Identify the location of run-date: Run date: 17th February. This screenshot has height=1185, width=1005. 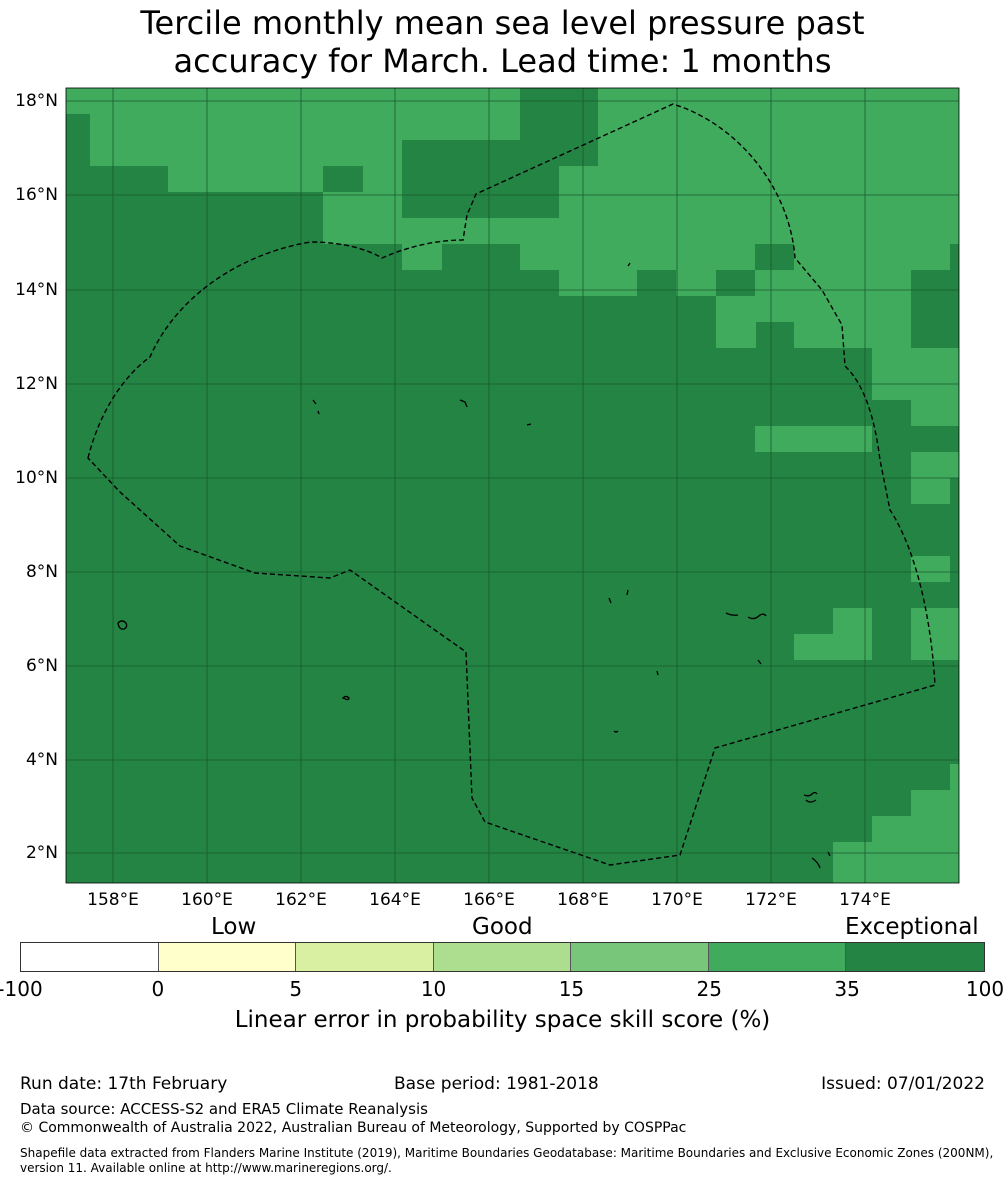
(124, 1084).